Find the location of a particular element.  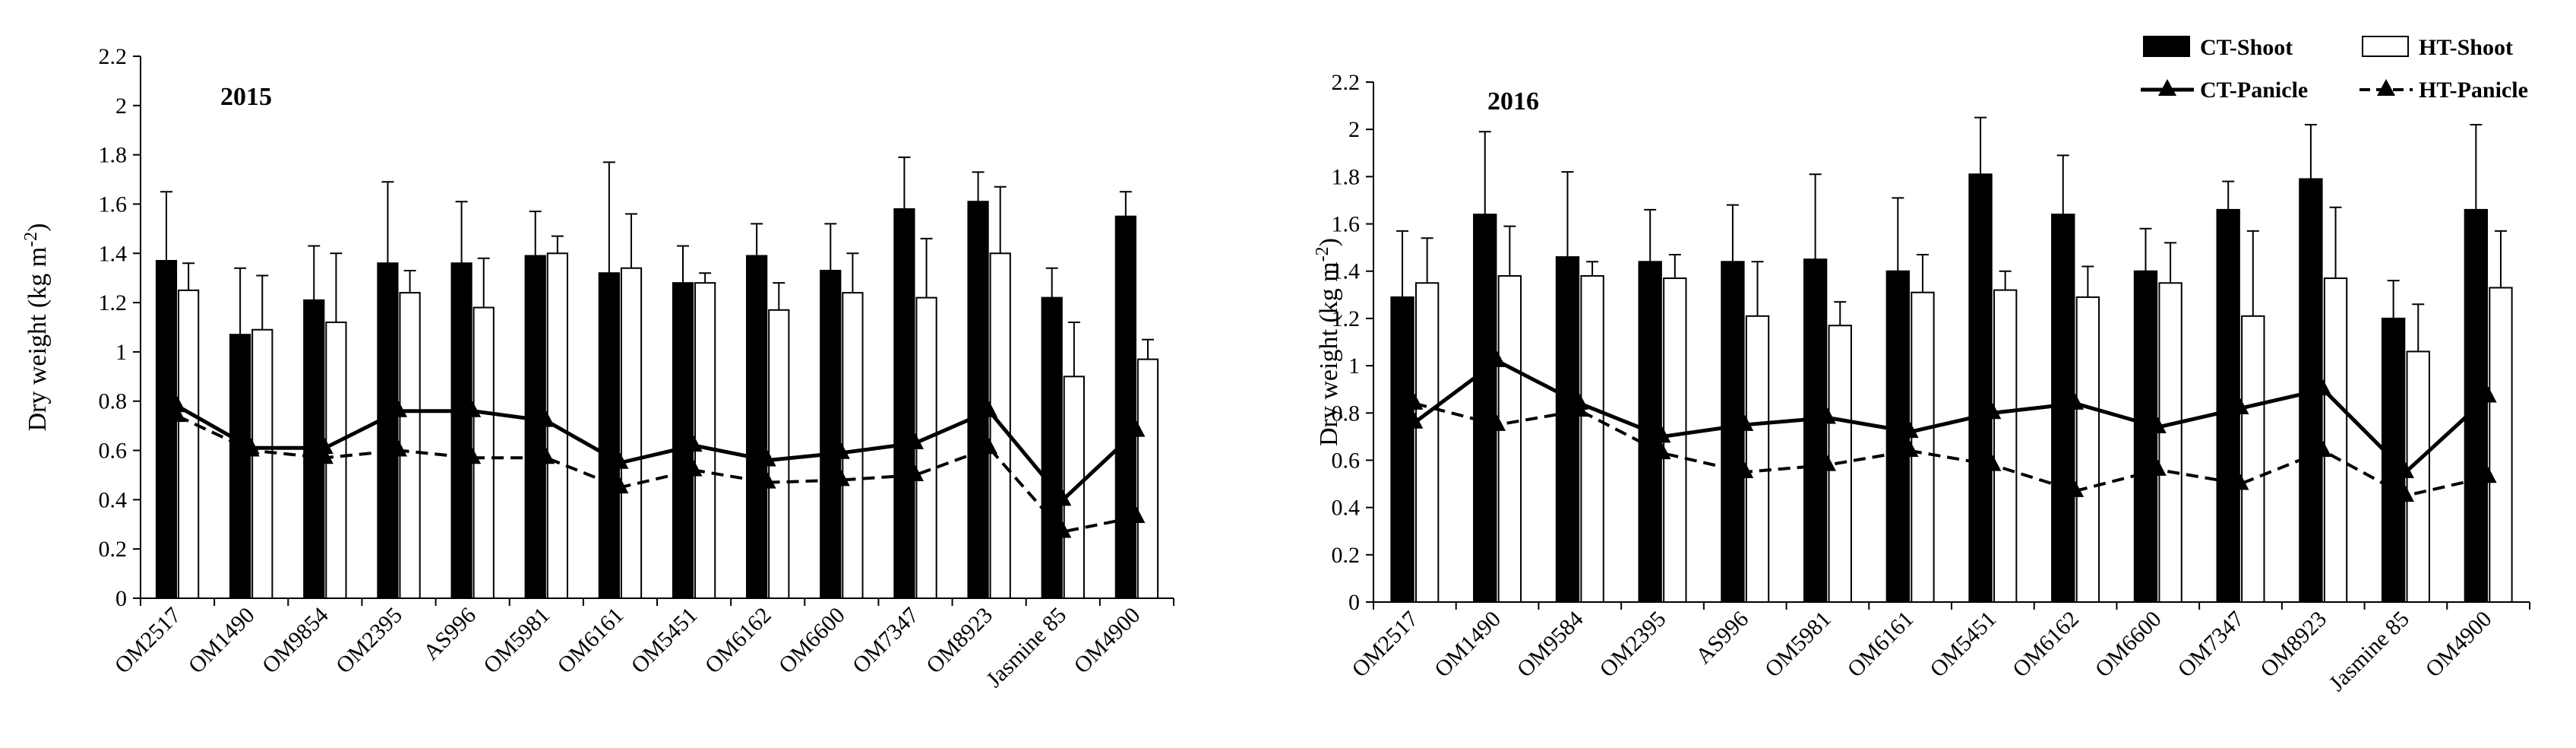

chart-2-y-axis-label: Dry weight (kg m-2) is located at coordinates (1328, 342).